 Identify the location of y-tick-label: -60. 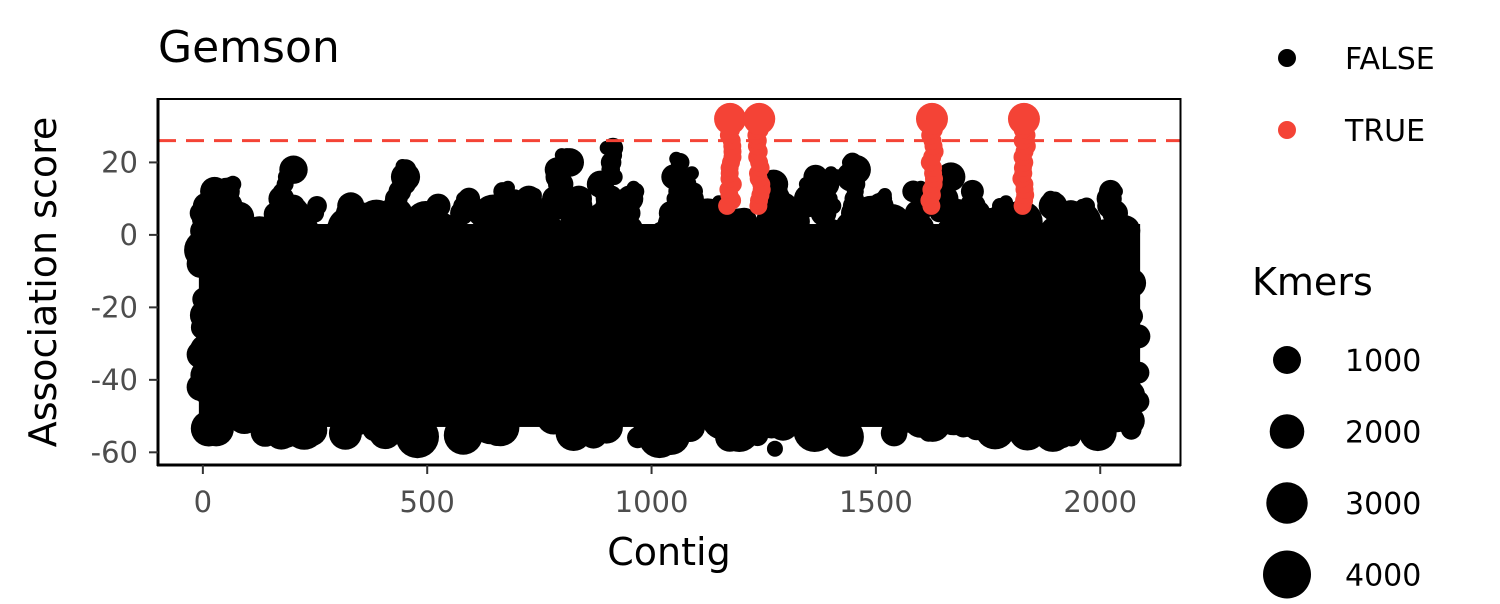
(114, 452).